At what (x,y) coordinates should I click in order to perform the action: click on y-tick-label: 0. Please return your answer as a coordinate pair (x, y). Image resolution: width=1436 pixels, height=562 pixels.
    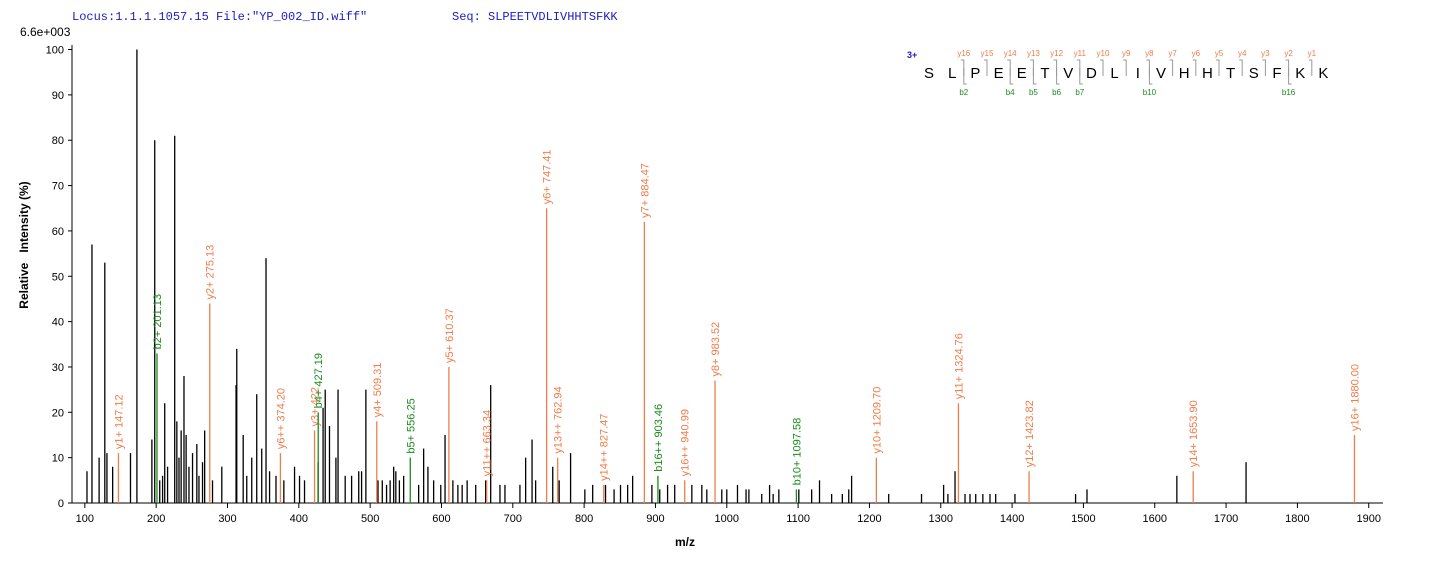
    Looking at the image, I should click on (61, 504).